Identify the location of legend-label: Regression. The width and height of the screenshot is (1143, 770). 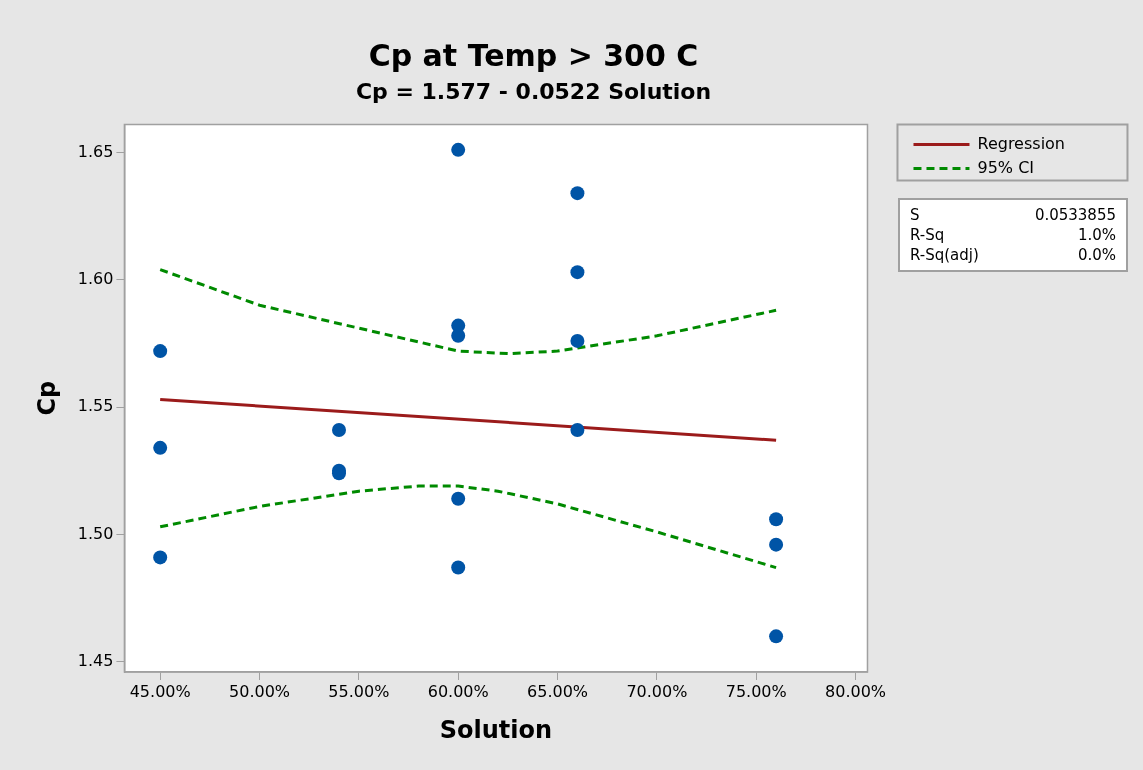
(1021, 143).